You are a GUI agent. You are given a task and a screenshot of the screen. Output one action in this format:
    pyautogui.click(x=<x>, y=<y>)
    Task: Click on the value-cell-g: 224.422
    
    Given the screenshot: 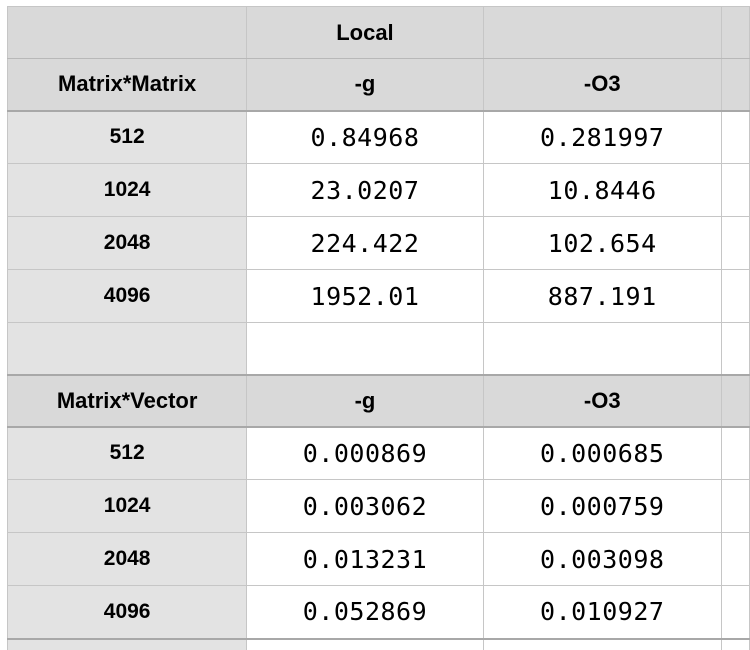 What is the action you would take?
    pyautogui.click(x=365, y=243)
    